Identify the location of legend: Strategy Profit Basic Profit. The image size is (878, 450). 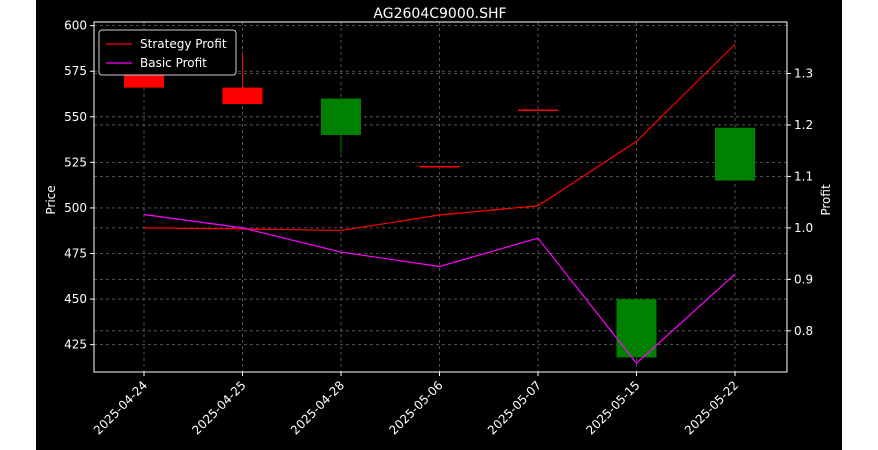
(167, 52).